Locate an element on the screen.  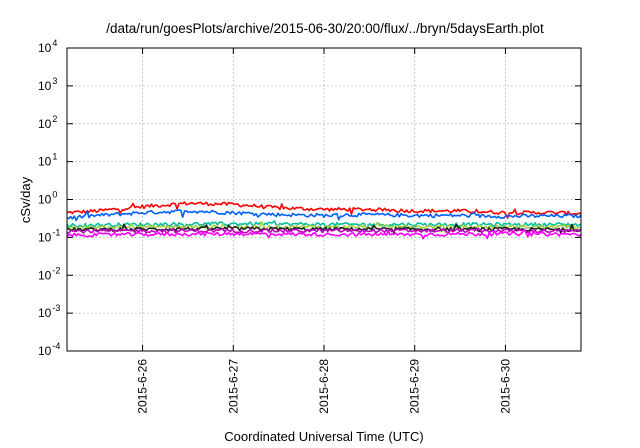
x-tick-label: 2015-6-27 is located at coordinates (233, 386).